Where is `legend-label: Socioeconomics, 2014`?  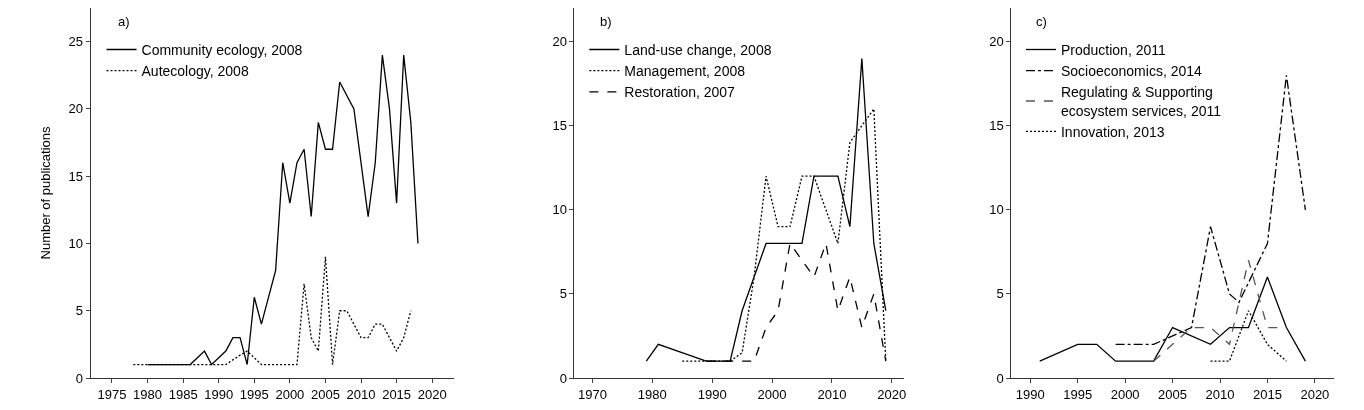 legend-label: Socioeconomics, 2014 is located at coordinates (1131, 71).